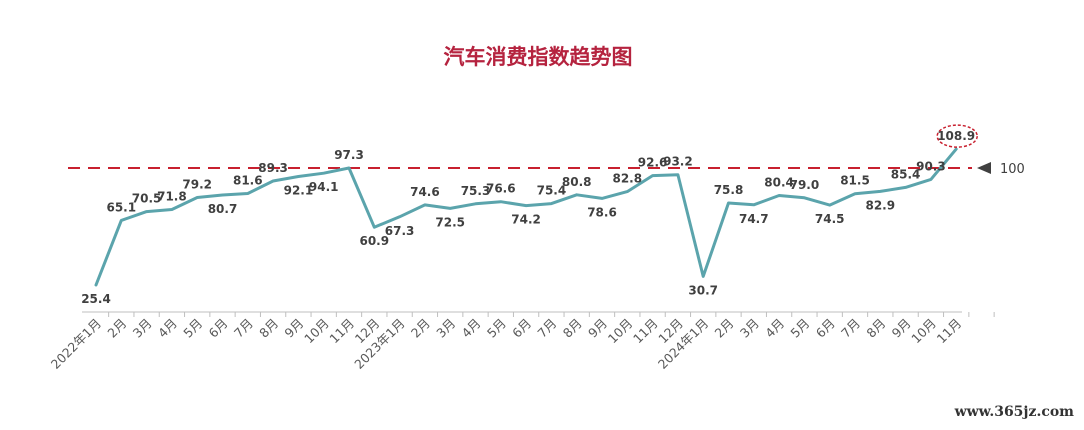  Describe the element at coordinates (552, 191) in the screenshot. I see `data-label: 75.4` at that location.